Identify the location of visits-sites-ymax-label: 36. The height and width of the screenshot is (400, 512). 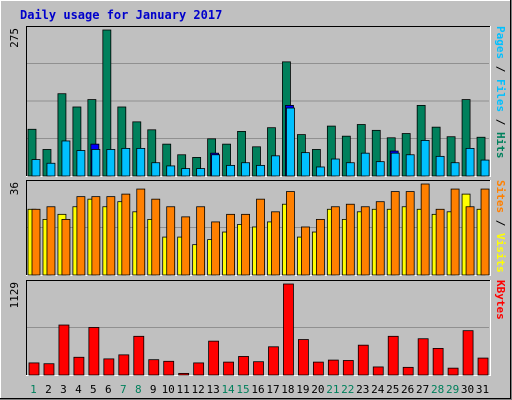
(14, 188).